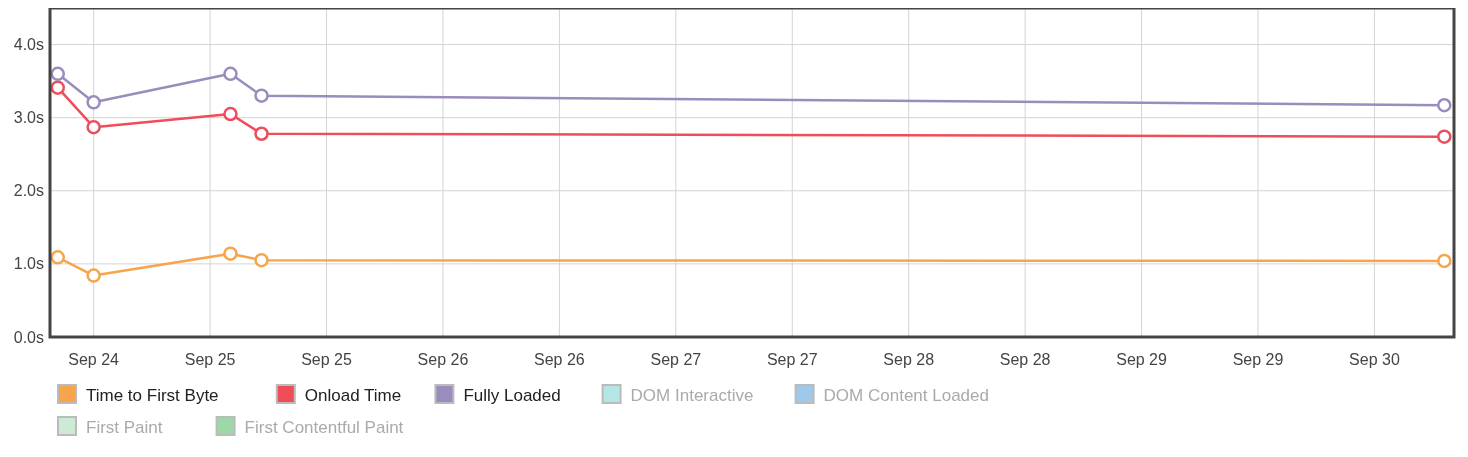 The image size is (1468, 457). I want to click on x-tick-label: Sep 30, so click(1374, 359).